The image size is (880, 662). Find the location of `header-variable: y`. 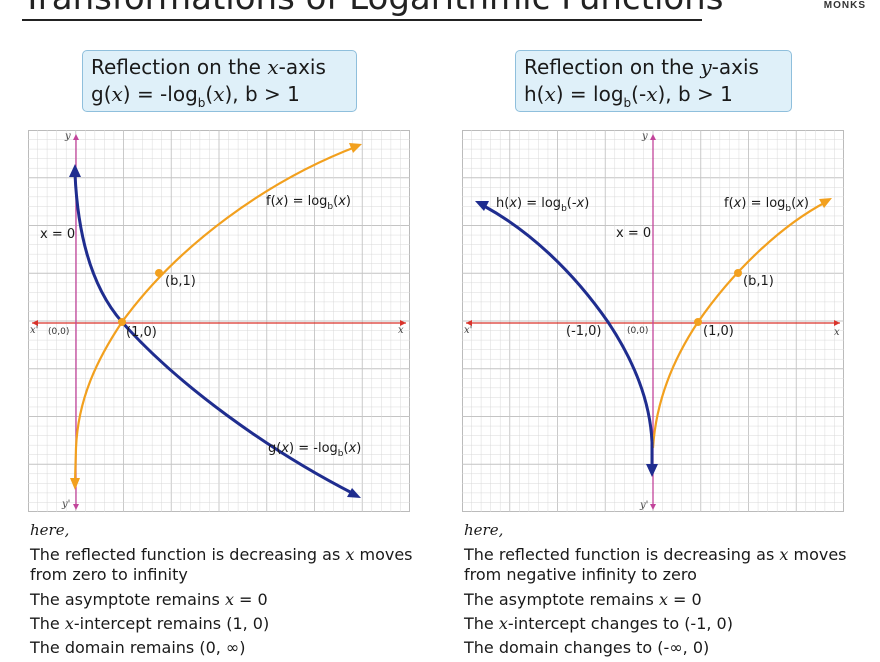

header-variable: y is located at coordinates (706, 67).